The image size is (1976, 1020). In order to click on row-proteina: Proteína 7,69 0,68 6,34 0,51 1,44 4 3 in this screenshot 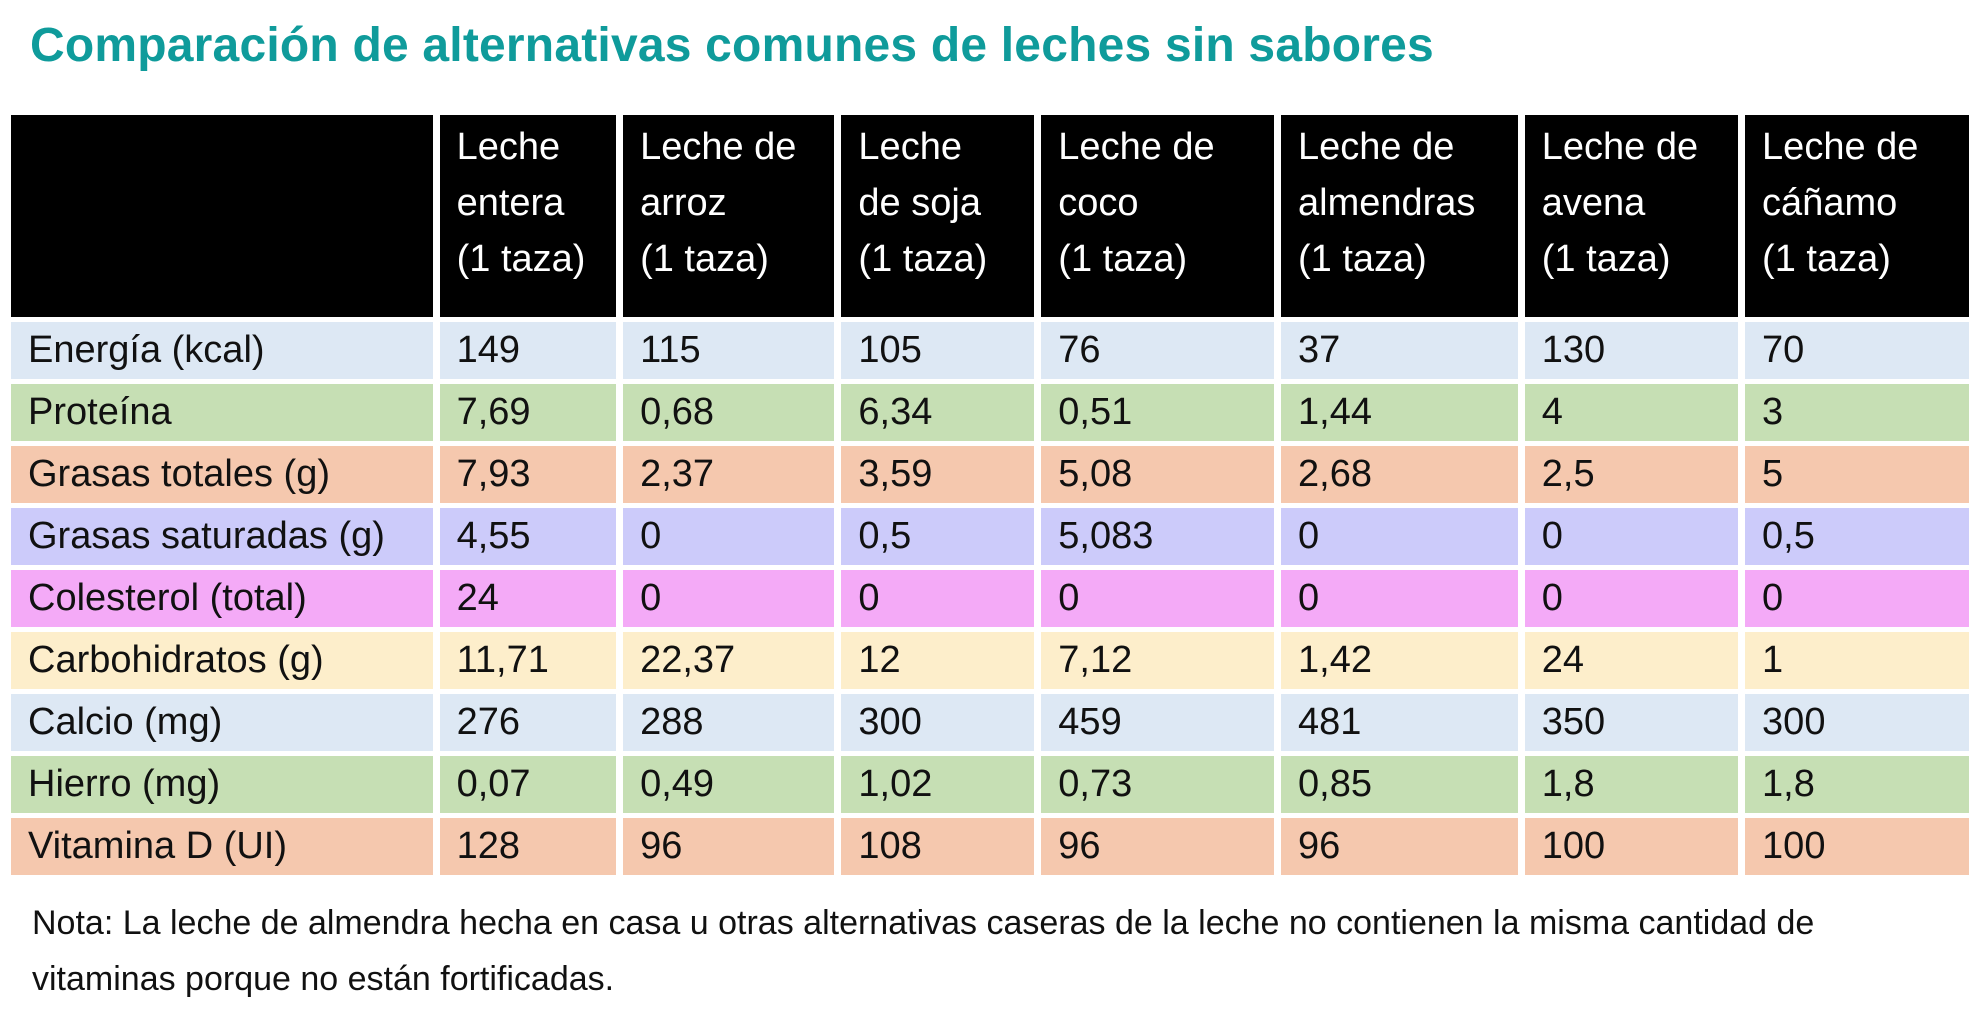, I will do `click(990, 412)`.